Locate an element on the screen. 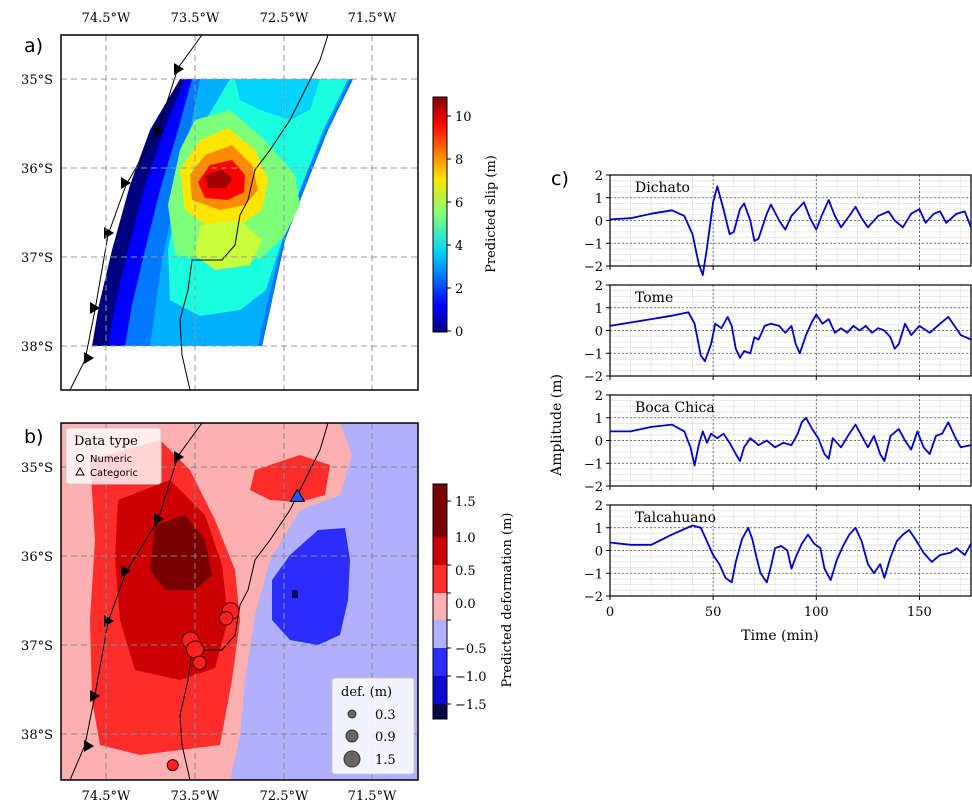 This screenshot has width=972, height=808. panel-label-b: b) is located at coordinates (33, 437).